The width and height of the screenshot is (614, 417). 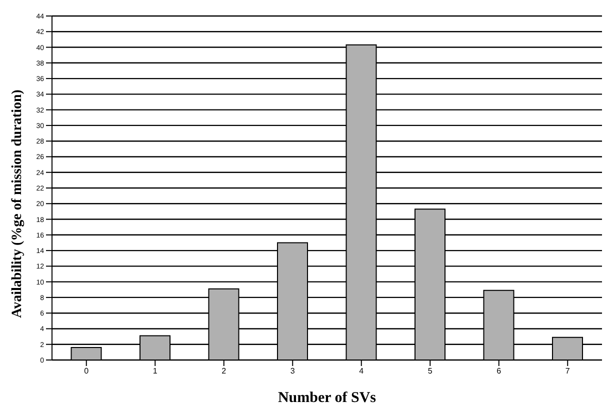 I want to click on x-axis-title: Number of SVs, so click(x=327, y=398).